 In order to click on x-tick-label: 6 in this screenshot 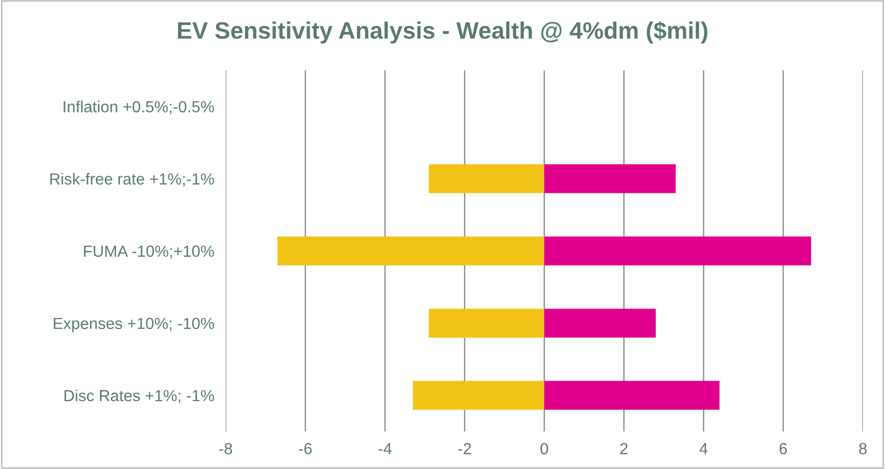, I will do `click(783, 448)`.